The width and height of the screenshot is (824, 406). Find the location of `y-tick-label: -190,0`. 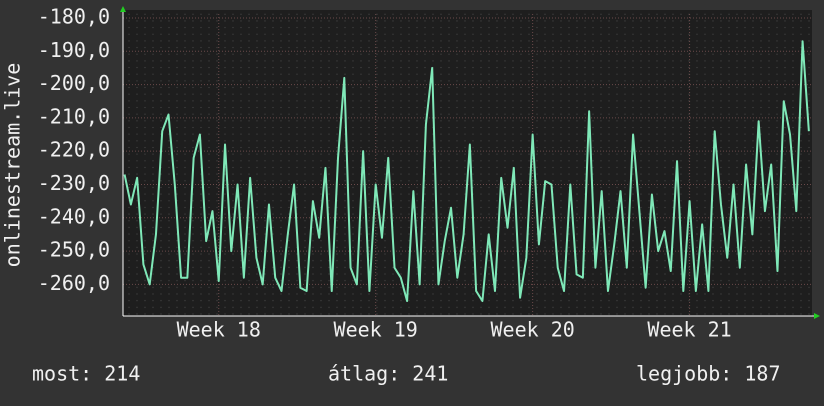

y-tick-label: -190,0 is located at coordinates (74, 50).